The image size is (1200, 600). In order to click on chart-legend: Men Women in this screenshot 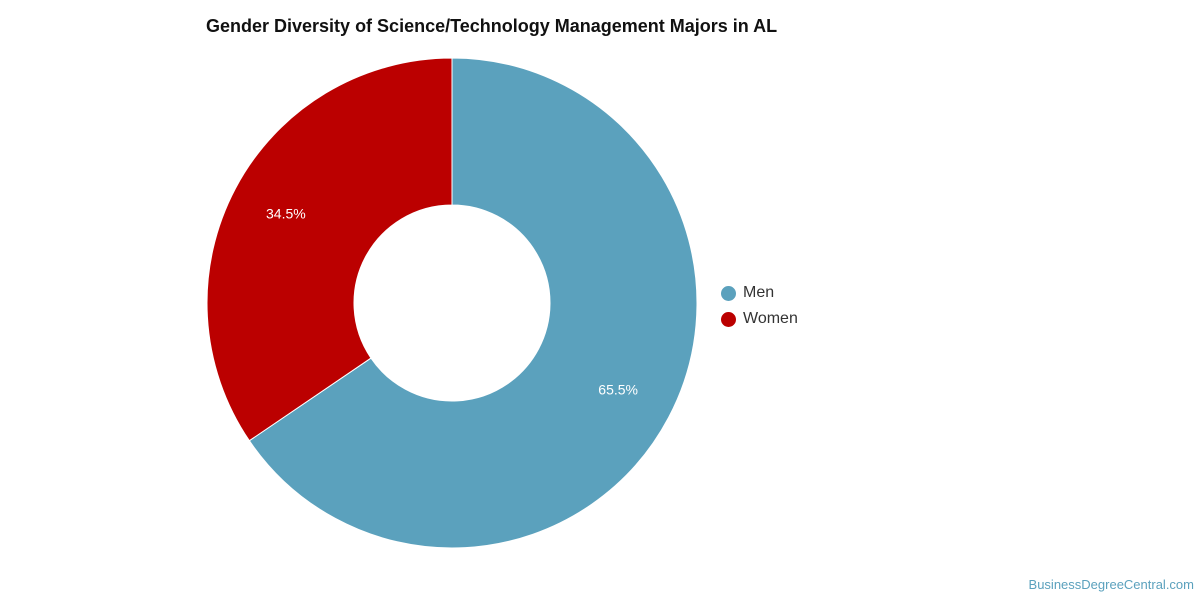, I will do `click(759, 306)`.